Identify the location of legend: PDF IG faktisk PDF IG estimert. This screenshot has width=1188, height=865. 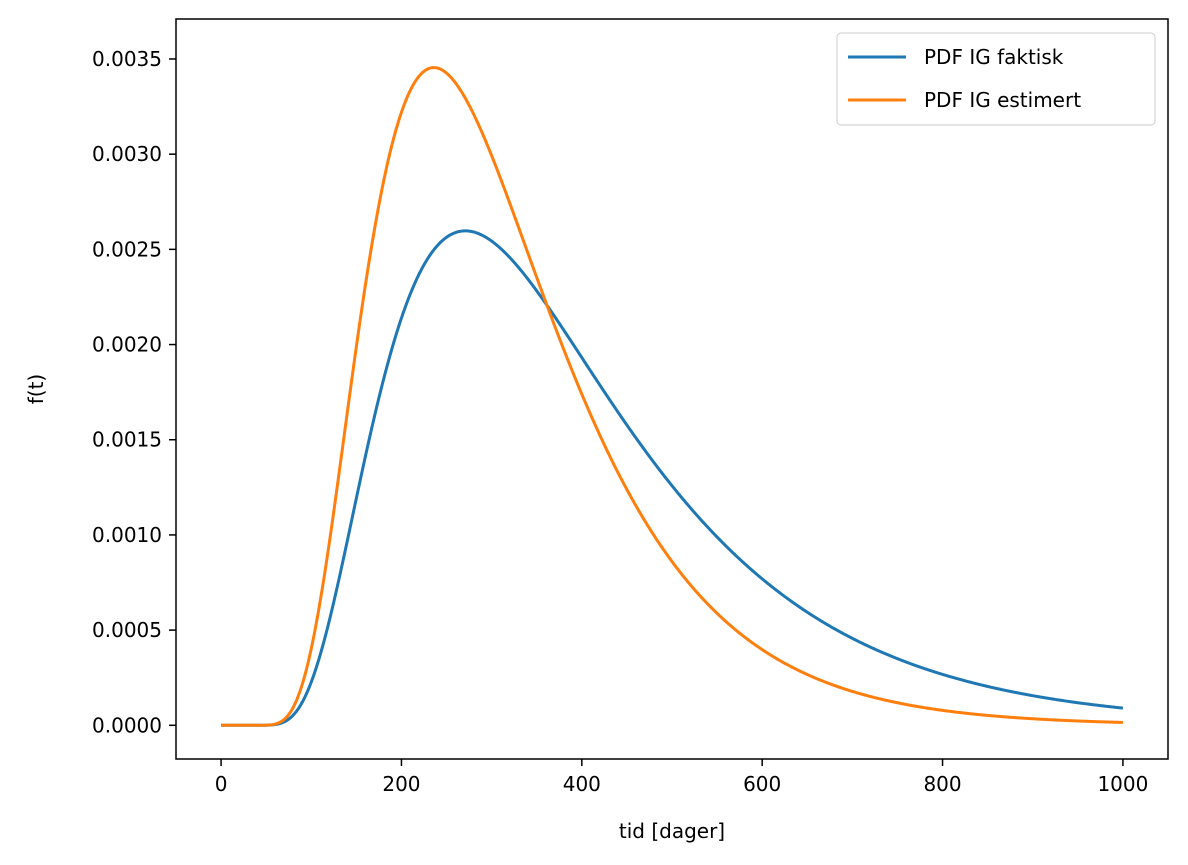
(996, 79).